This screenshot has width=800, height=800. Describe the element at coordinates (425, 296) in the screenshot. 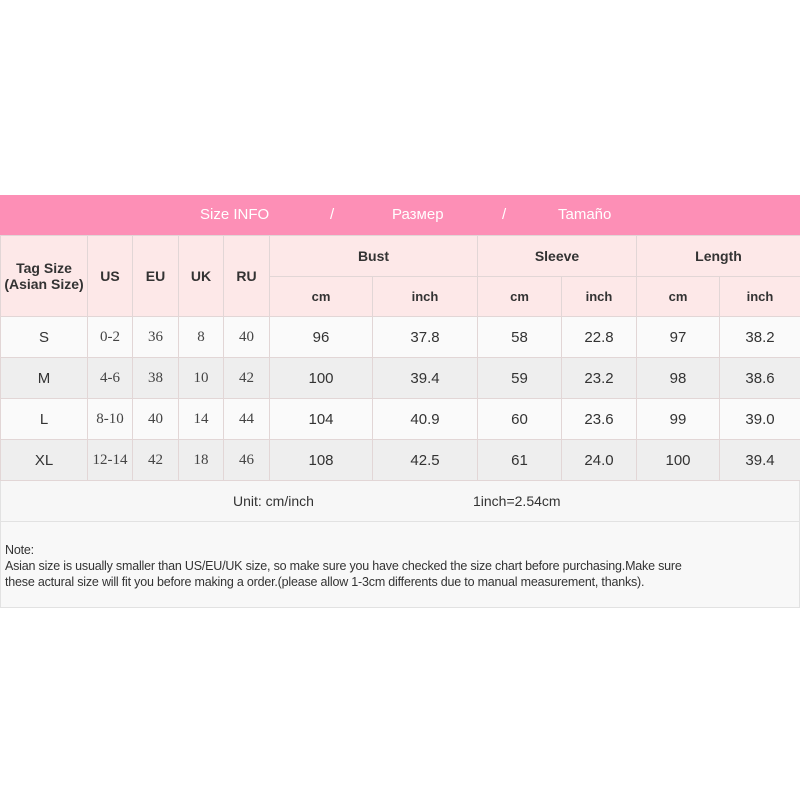

I see `header-bust-inch: inch` at that location.